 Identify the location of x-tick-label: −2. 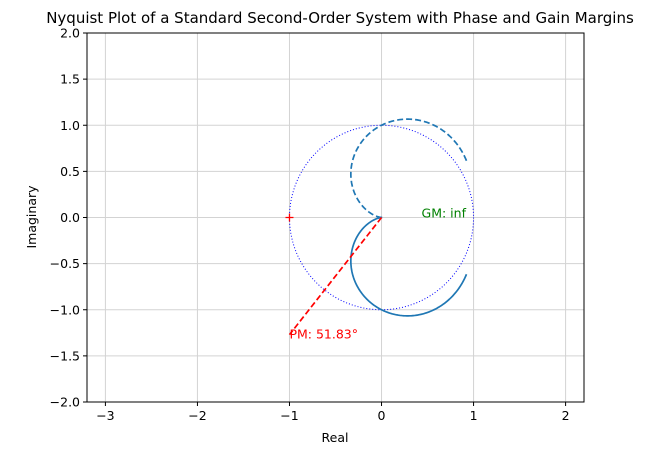
(197, 415).